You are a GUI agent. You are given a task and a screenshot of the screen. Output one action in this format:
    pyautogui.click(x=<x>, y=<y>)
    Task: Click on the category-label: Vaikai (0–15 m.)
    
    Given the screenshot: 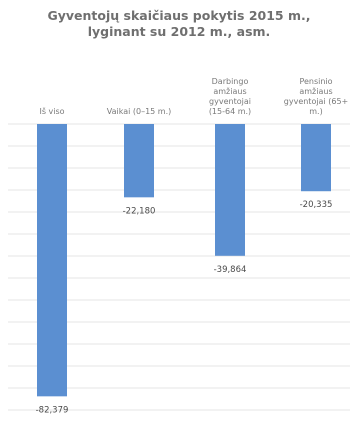 What is the action you would take?
    pyautogui.click(x=139, y=111)
    